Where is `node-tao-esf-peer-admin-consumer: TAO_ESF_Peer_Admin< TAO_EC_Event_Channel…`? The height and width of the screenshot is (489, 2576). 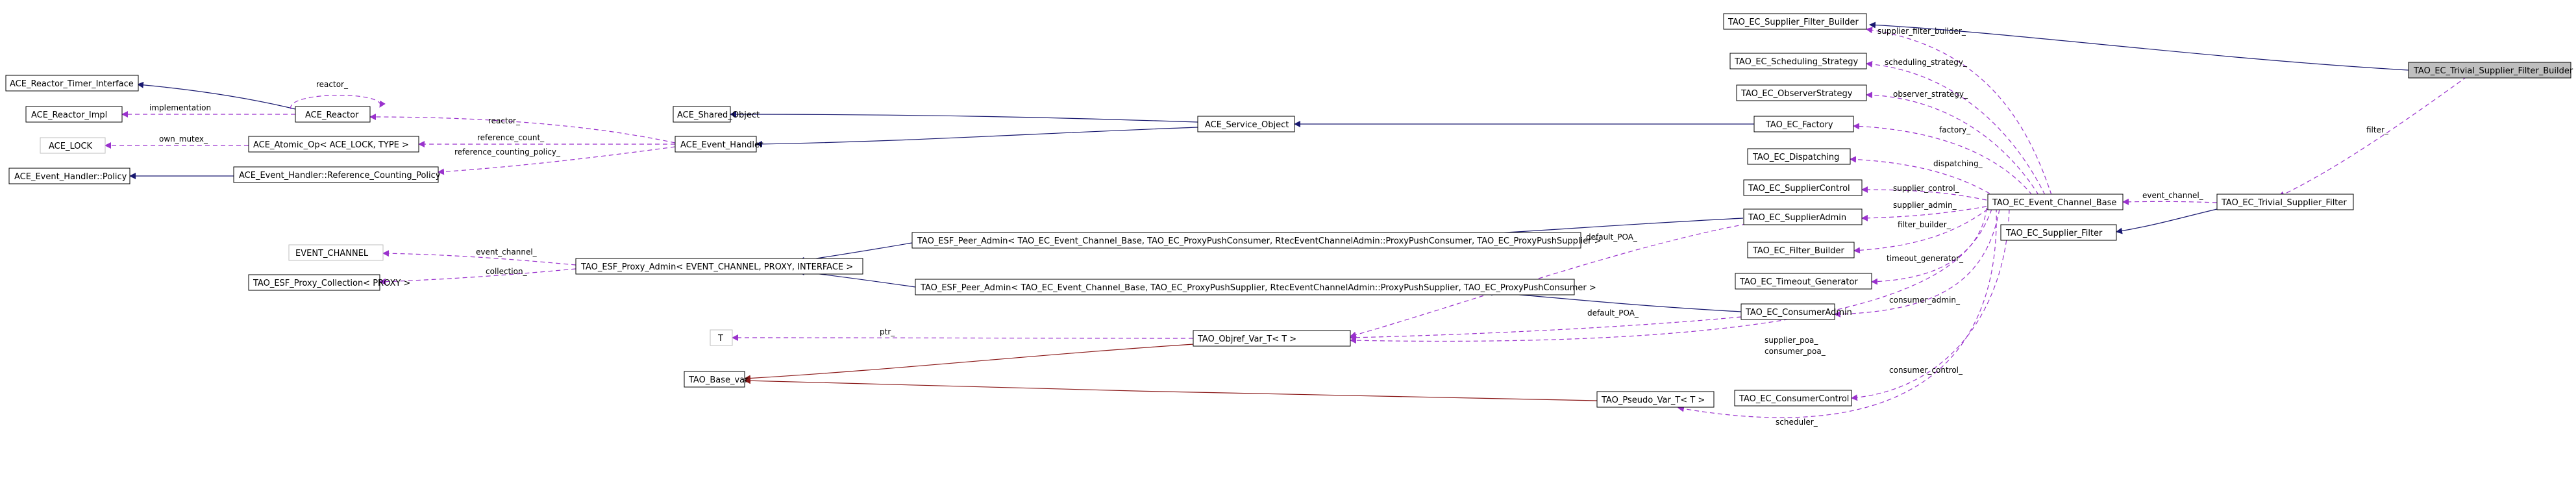
node-tao-esf-peer-admin-consumer: TAO_ESF_Peer_Admin< TAO_EC_Event_Channel… is located at coordinates (1256, 240).